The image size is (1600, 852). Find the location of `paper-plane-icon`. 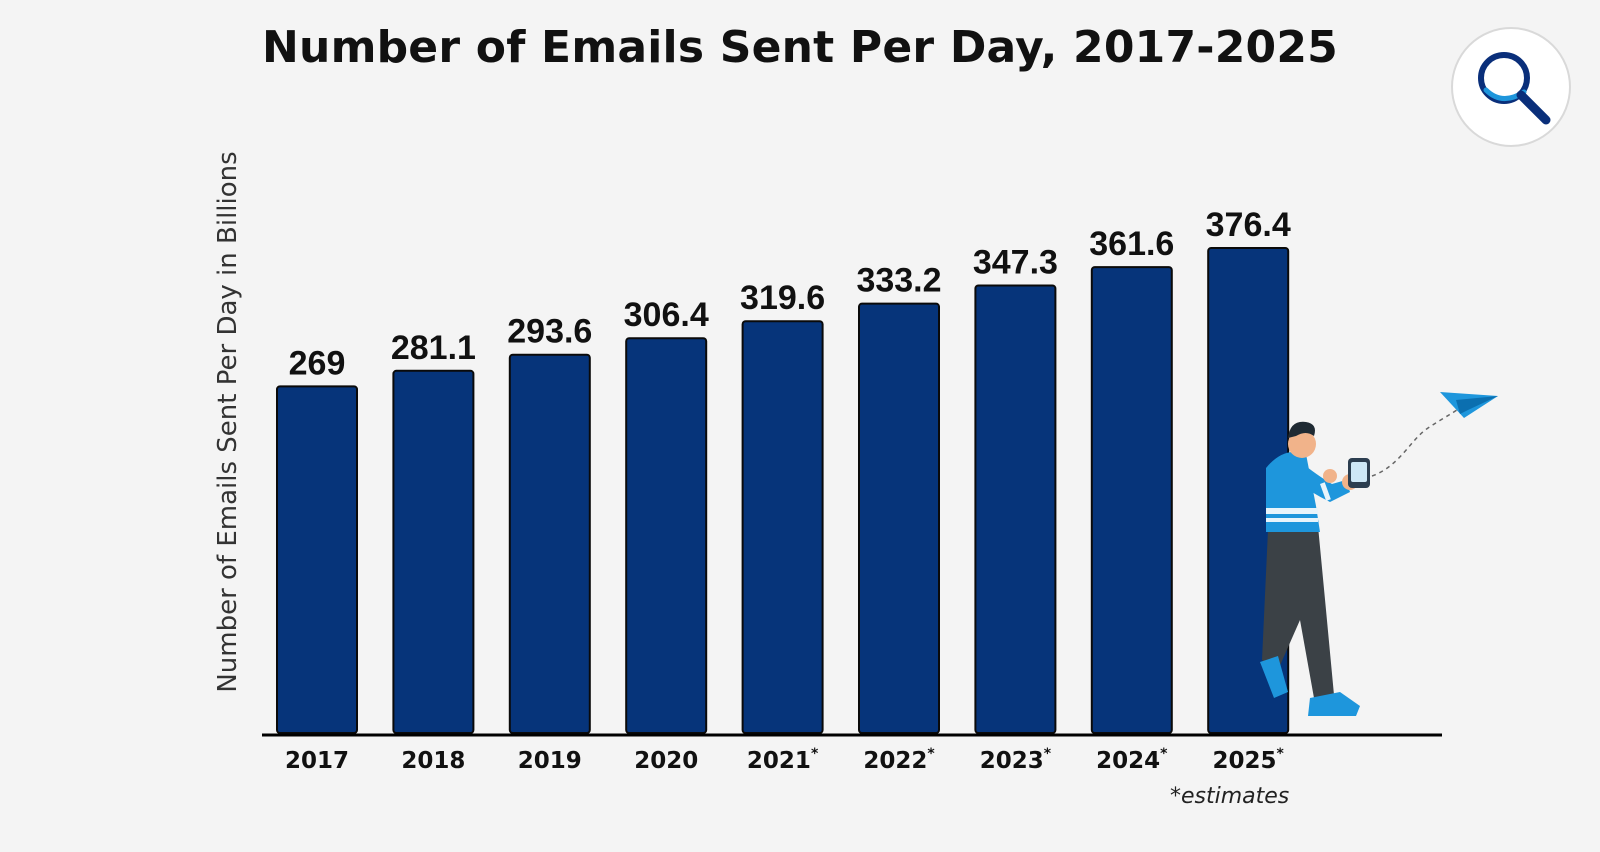

paper-plane-icon is located at coordinates (1469, 405).